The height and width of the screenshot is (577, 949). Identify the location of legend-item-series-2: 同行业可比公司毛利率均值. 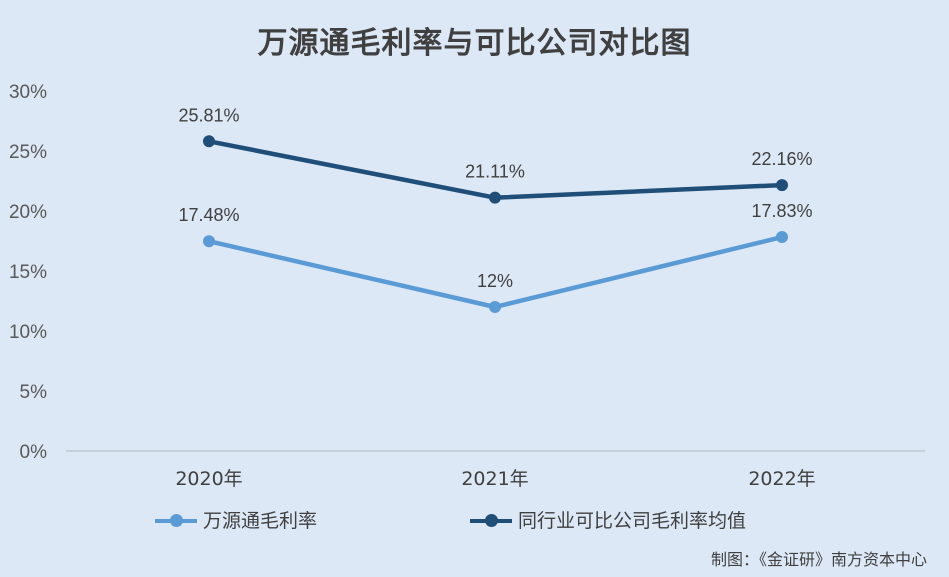
(608, 519).